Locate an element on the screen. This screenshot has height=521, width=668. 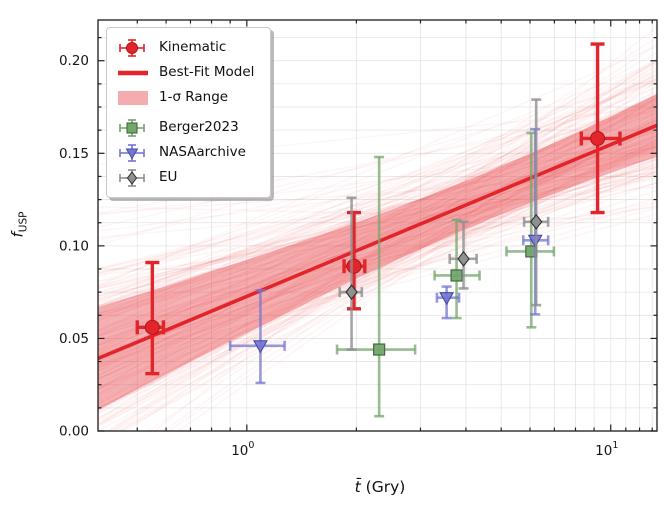
x-axis-label-unit: (Gry) is located at coordinates (385, 487).